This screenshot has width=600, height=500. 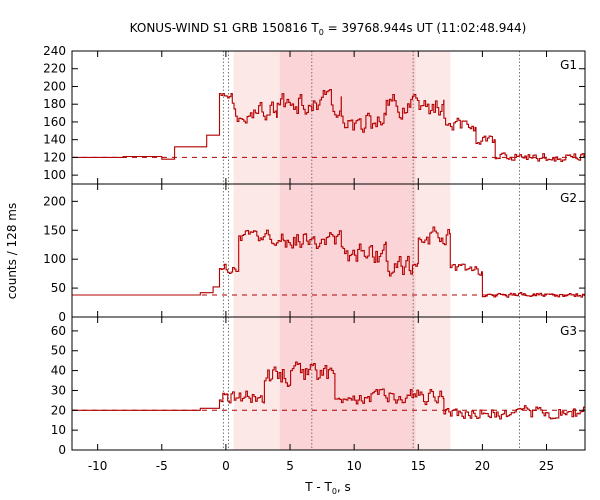 I want to click on panel-label: G1, so click(x=568, y=65).